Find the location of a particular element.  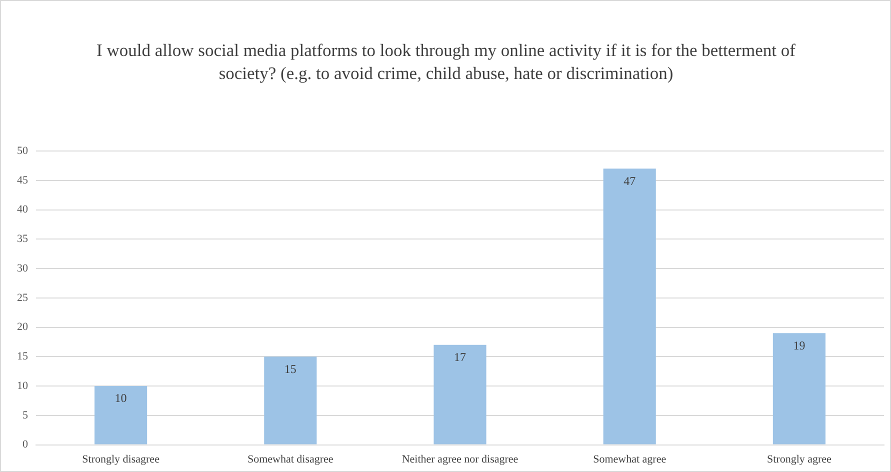

y-tick-label: 30 is located at coordinates (22, 268).